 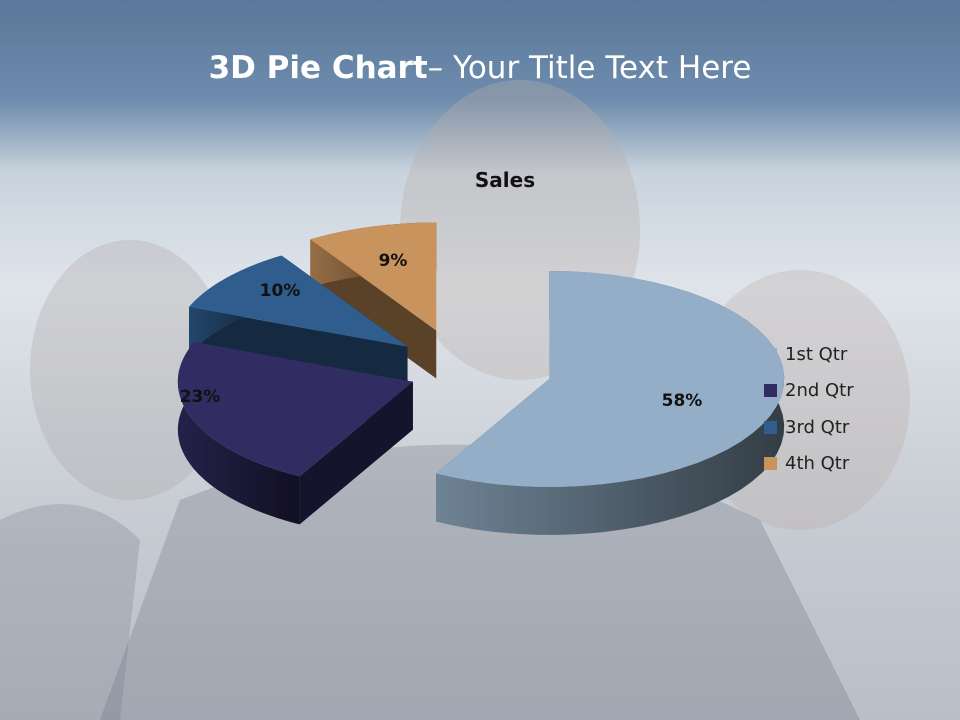 What do you see at coordinates (393, 261) in the screenshot?
I see `data-label: 9%` at bounding box center [393, 261].